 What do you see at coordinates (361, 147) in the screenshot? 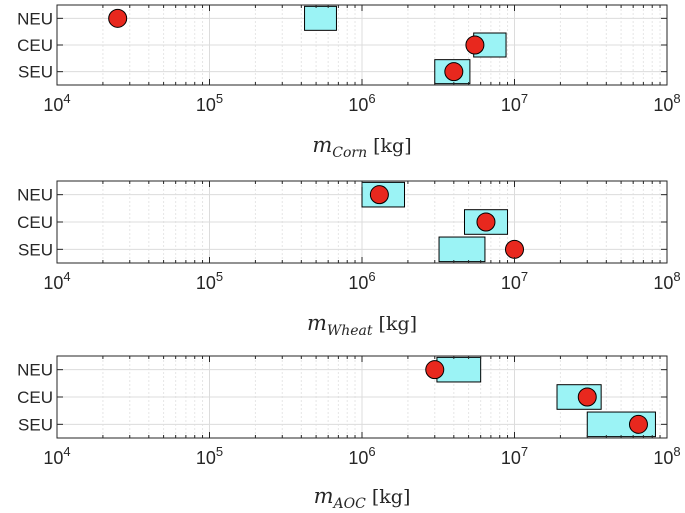
I see `x-axis-label: mCorn [kg]` at bounding box center [361, 147].